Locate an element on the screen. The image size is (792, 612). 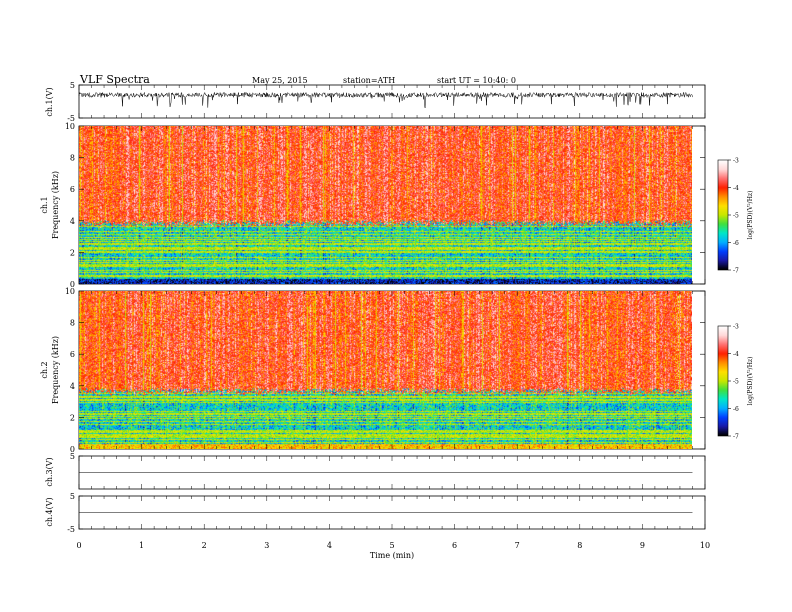
x-tick-label-9: 9 is located at coordinates (642, 545).